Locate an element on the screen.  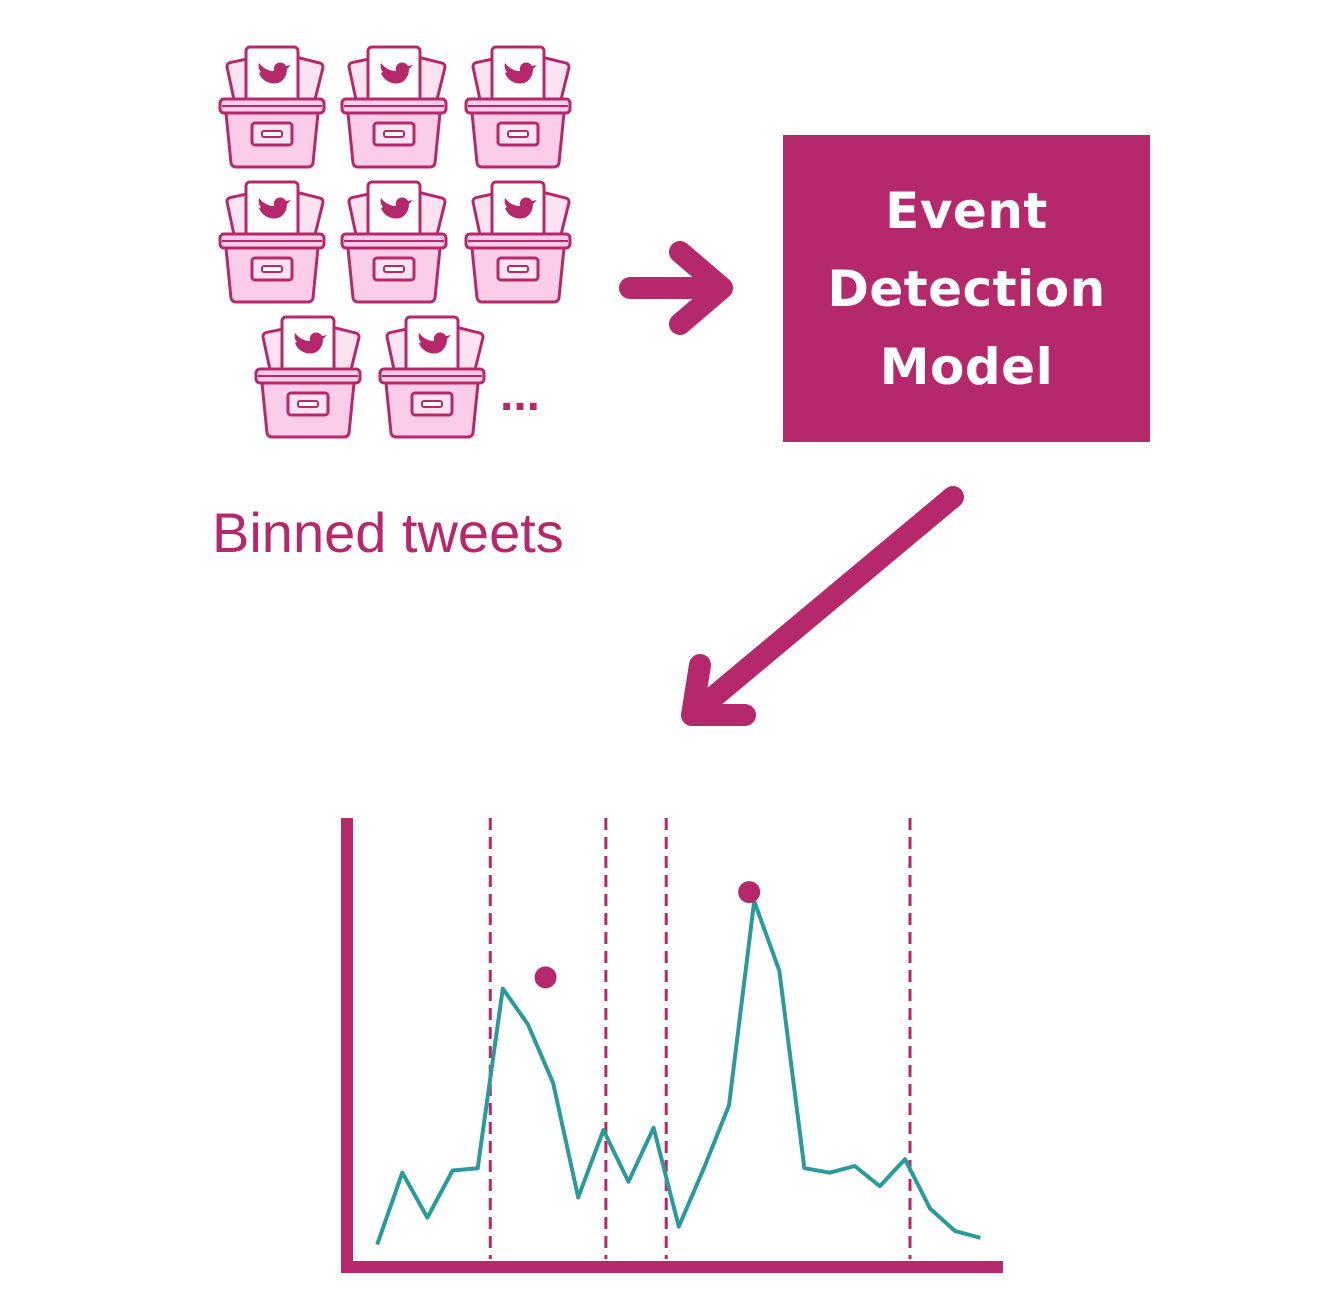
event-detection-model-box: Event Detection Model is located at coordinates (966, 288).